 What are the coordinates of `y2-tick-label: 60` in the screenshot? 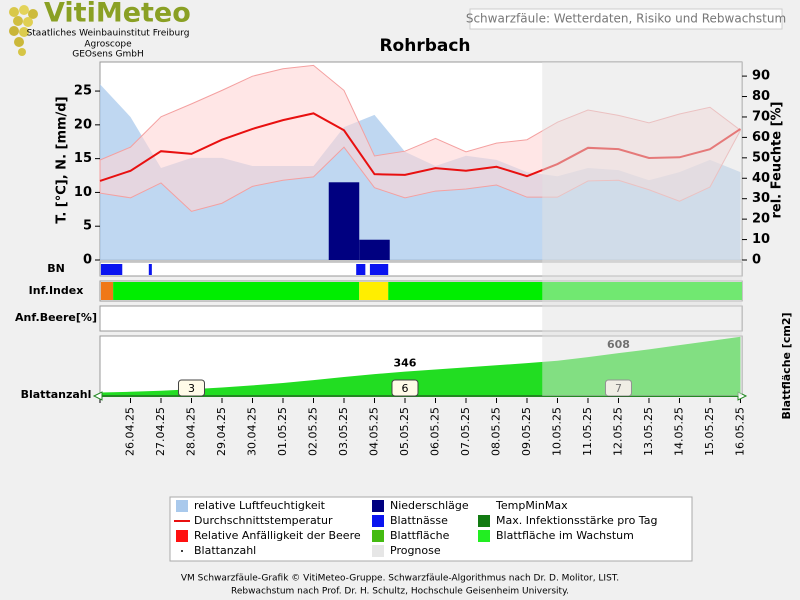 It's located at (761, 137).